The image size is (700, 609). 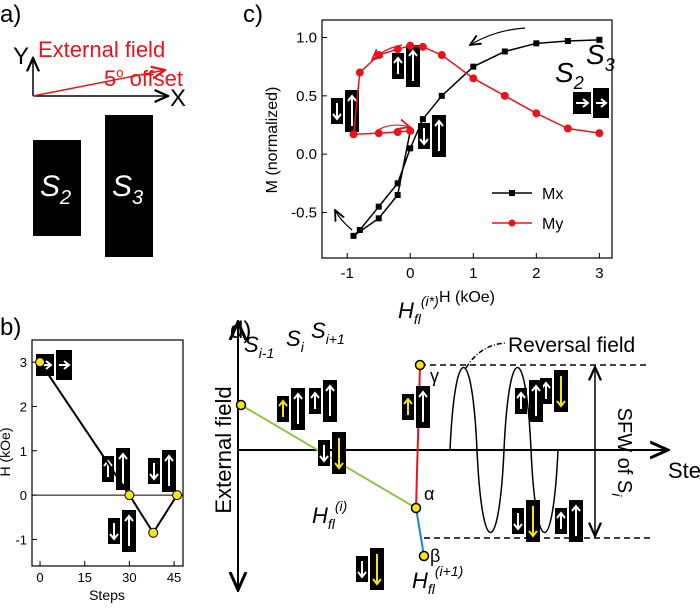 What do you see at coordinates (622, 453) in the screenshot?
I see `annotation: SFW of Si` at bounding box center [622, 453].